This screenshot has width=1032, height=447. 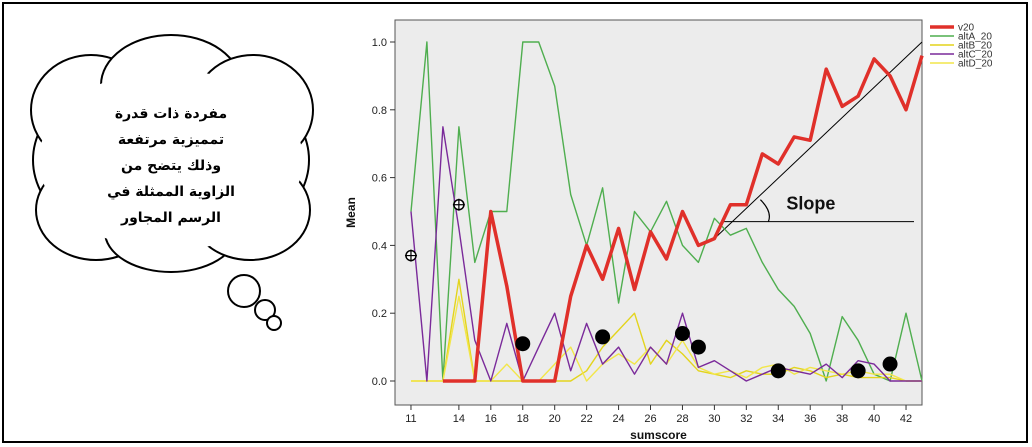 What do you see at coordinates (975, 55) in the screenshot?
I see `legend-entry: altC_20` at bounding box center [975, 55].